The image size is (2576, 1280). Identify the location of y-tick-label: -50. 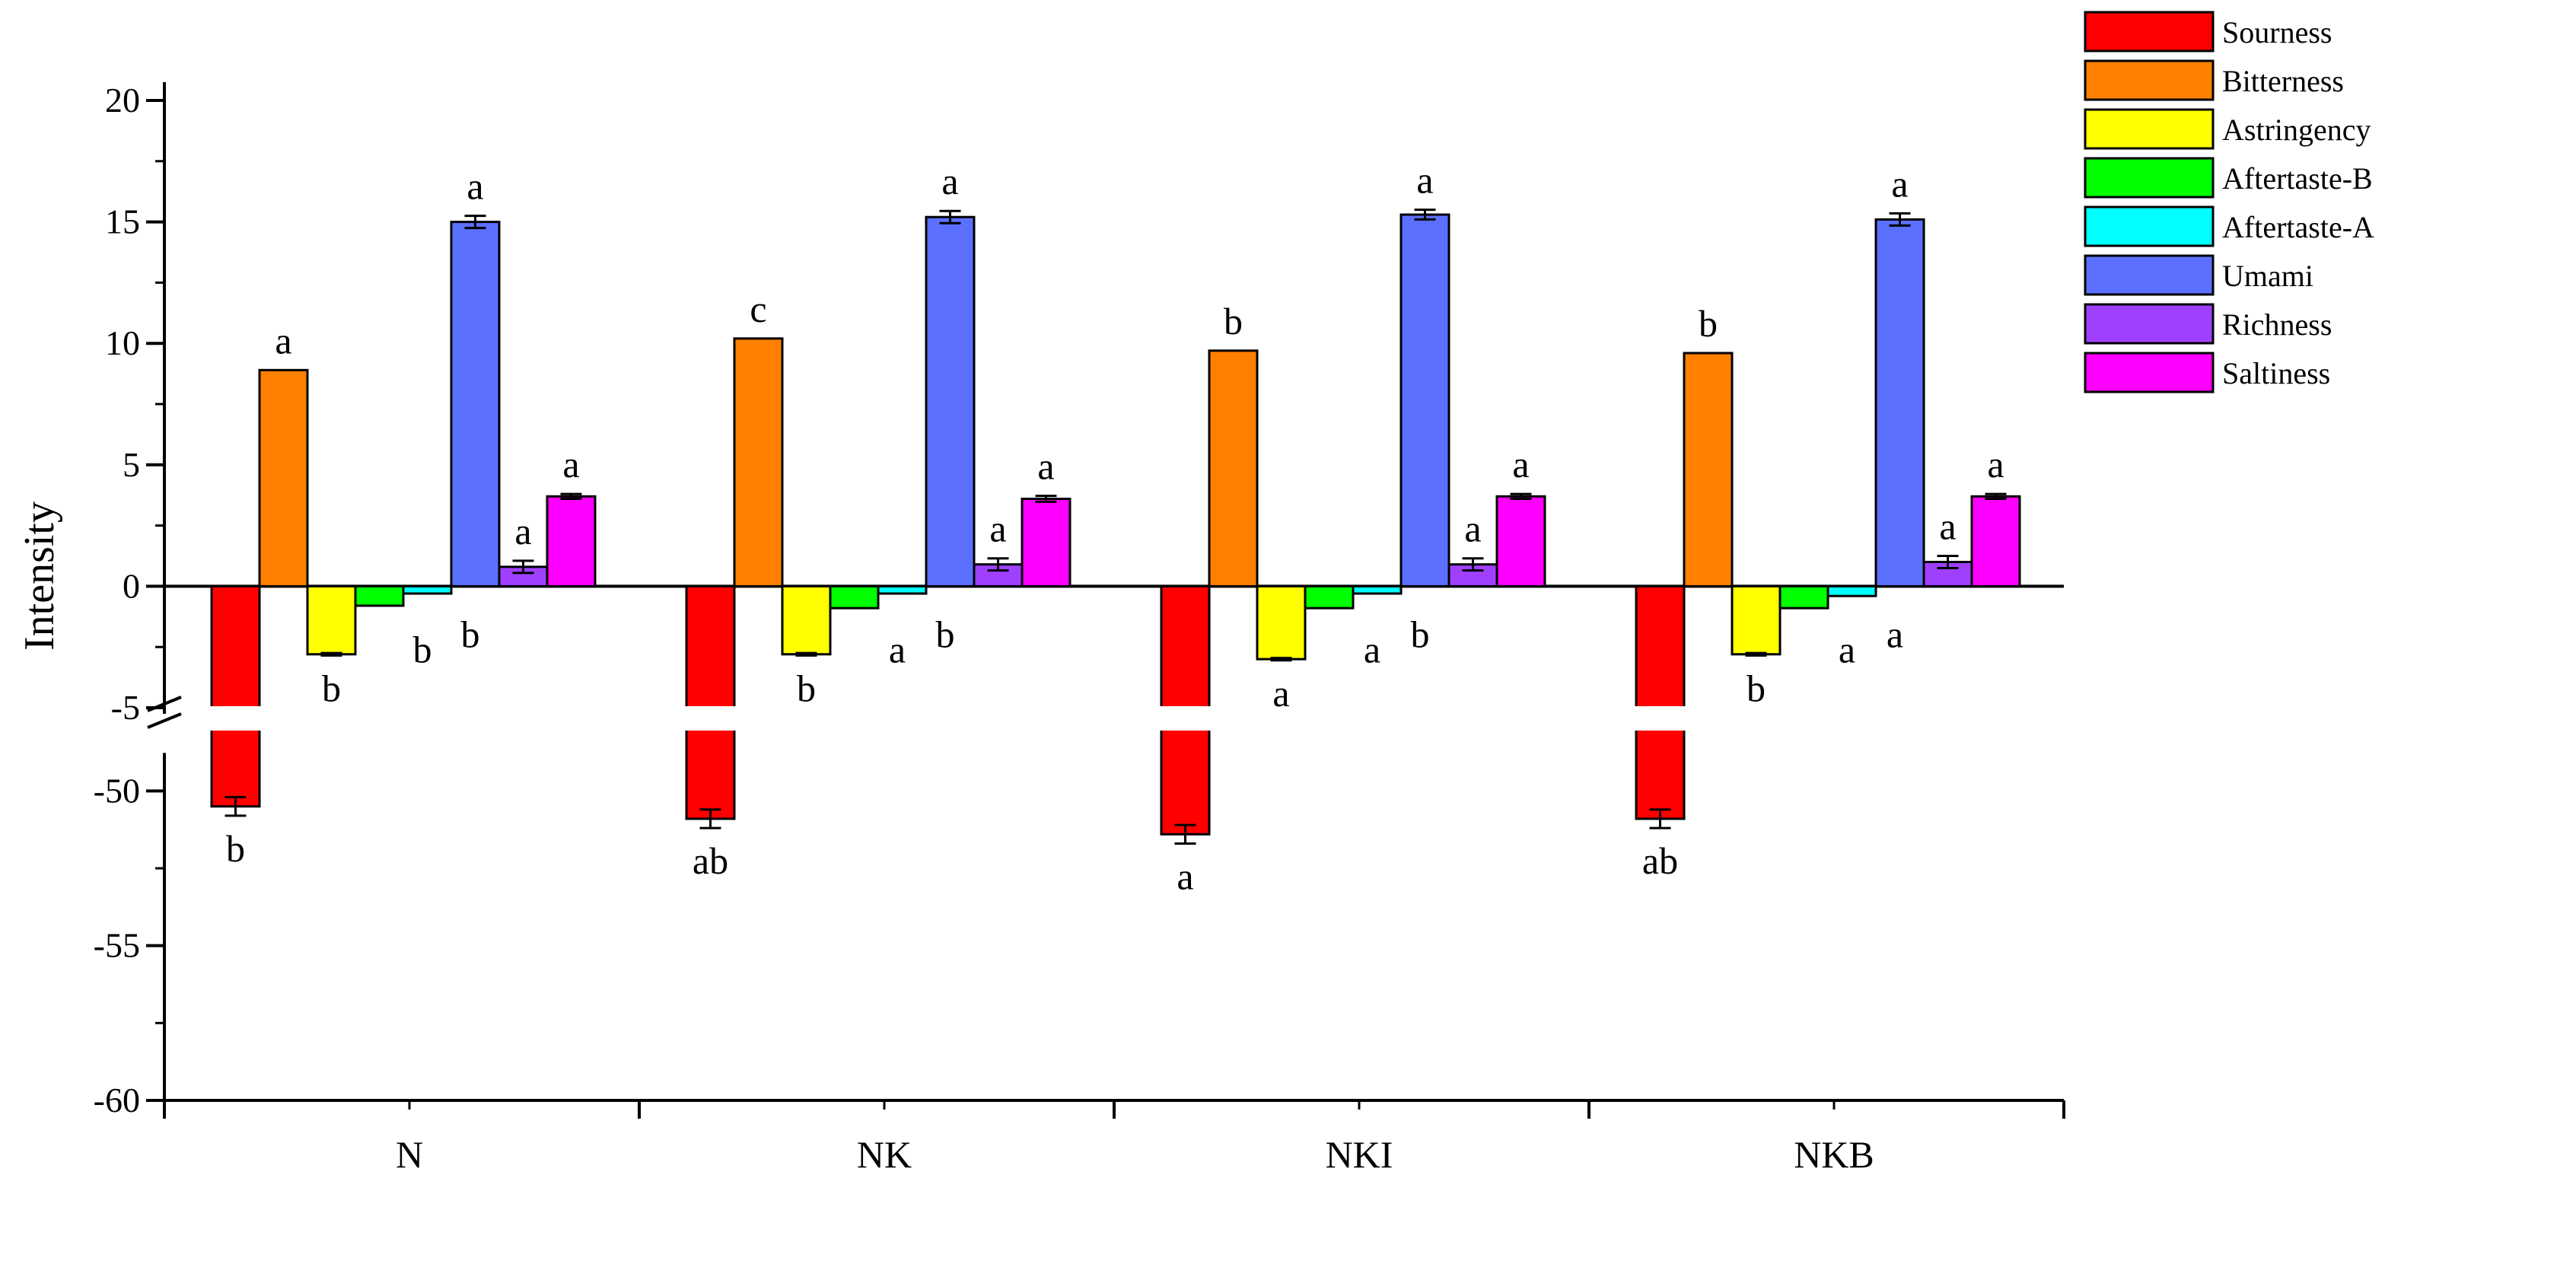
(117, 790).